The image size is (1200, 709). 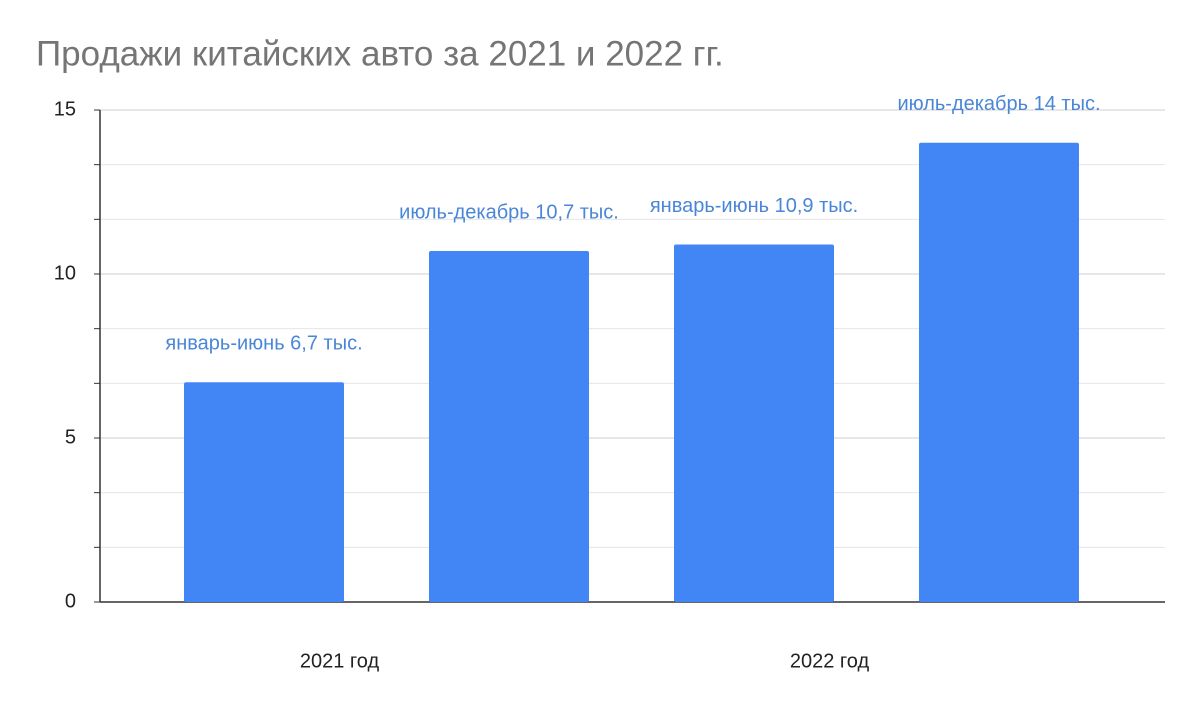 What do you see at coordinates (70, 437) in the screenshot?
I see `y-tick-label: 5` at bounding box center [70, 437].